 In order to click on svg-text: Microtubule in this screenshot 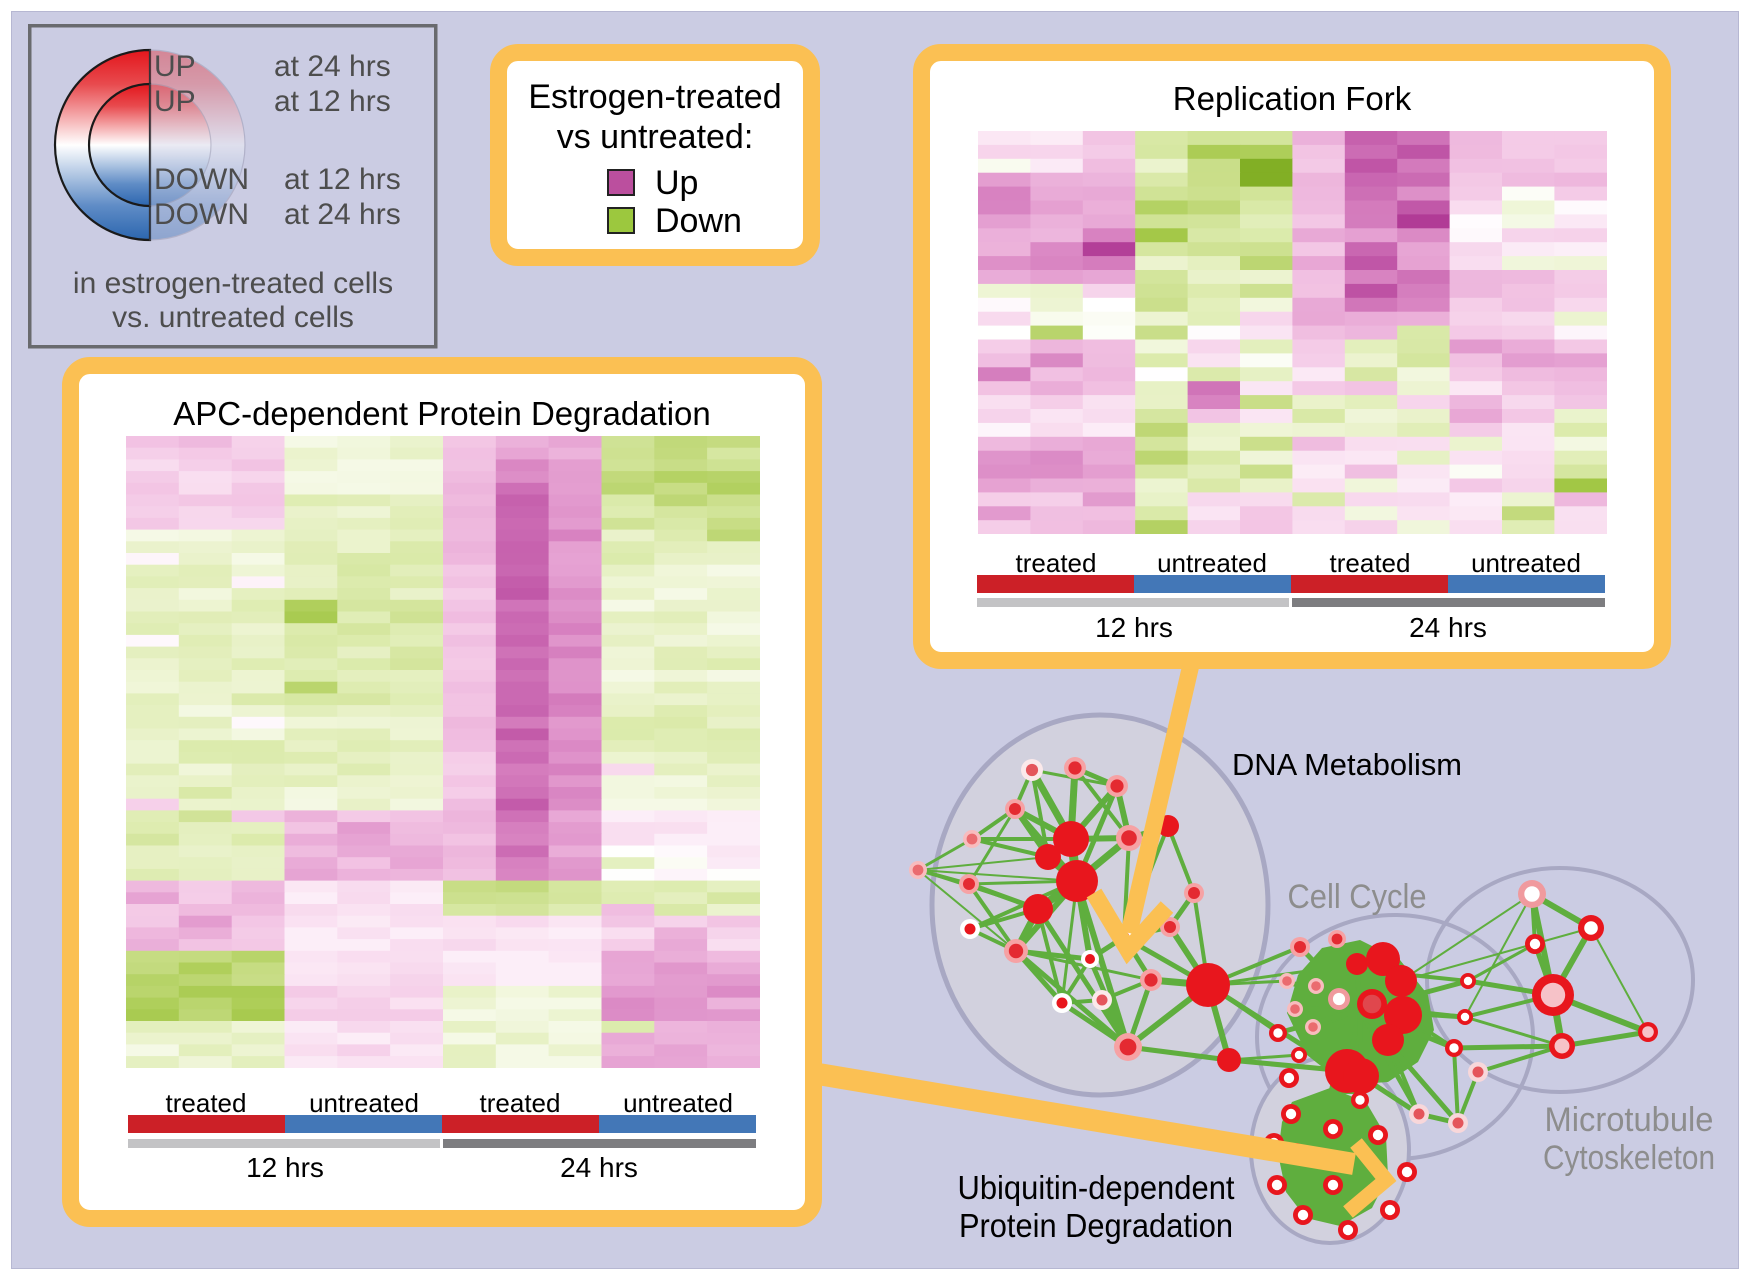, I will do `click(1629, 1120)`.